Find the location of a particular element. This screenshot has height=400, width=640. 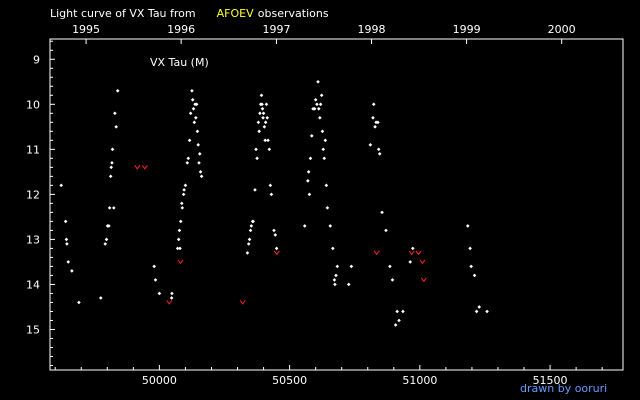

year-tick-label: 1996 is located at coordinates (181, 29).